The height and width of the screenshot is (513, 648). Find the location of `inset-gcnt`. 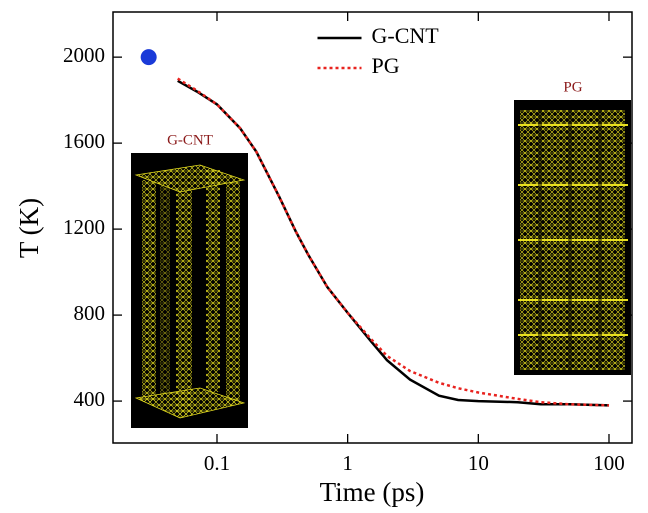

inset-gcnt is located at coordinates (189, 290).